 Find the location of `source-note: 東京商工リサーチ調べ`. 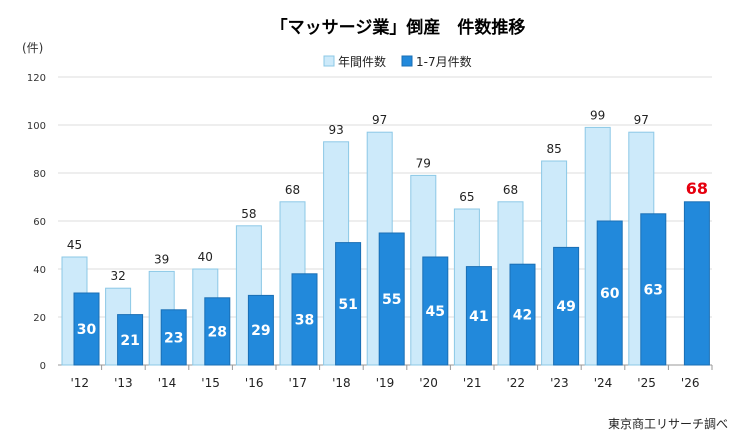

source-note: 東京商工リサーチ調べ is located at coordinates (668, 423).